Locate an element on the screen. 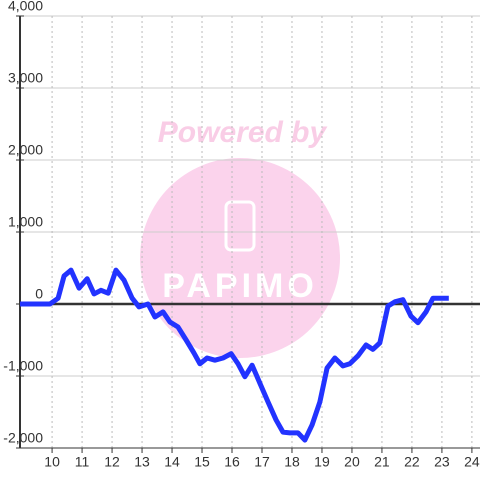 The width and height of the screenshot is (480, 480). x-tick-label: 20 is located at coordinates (352, 462).